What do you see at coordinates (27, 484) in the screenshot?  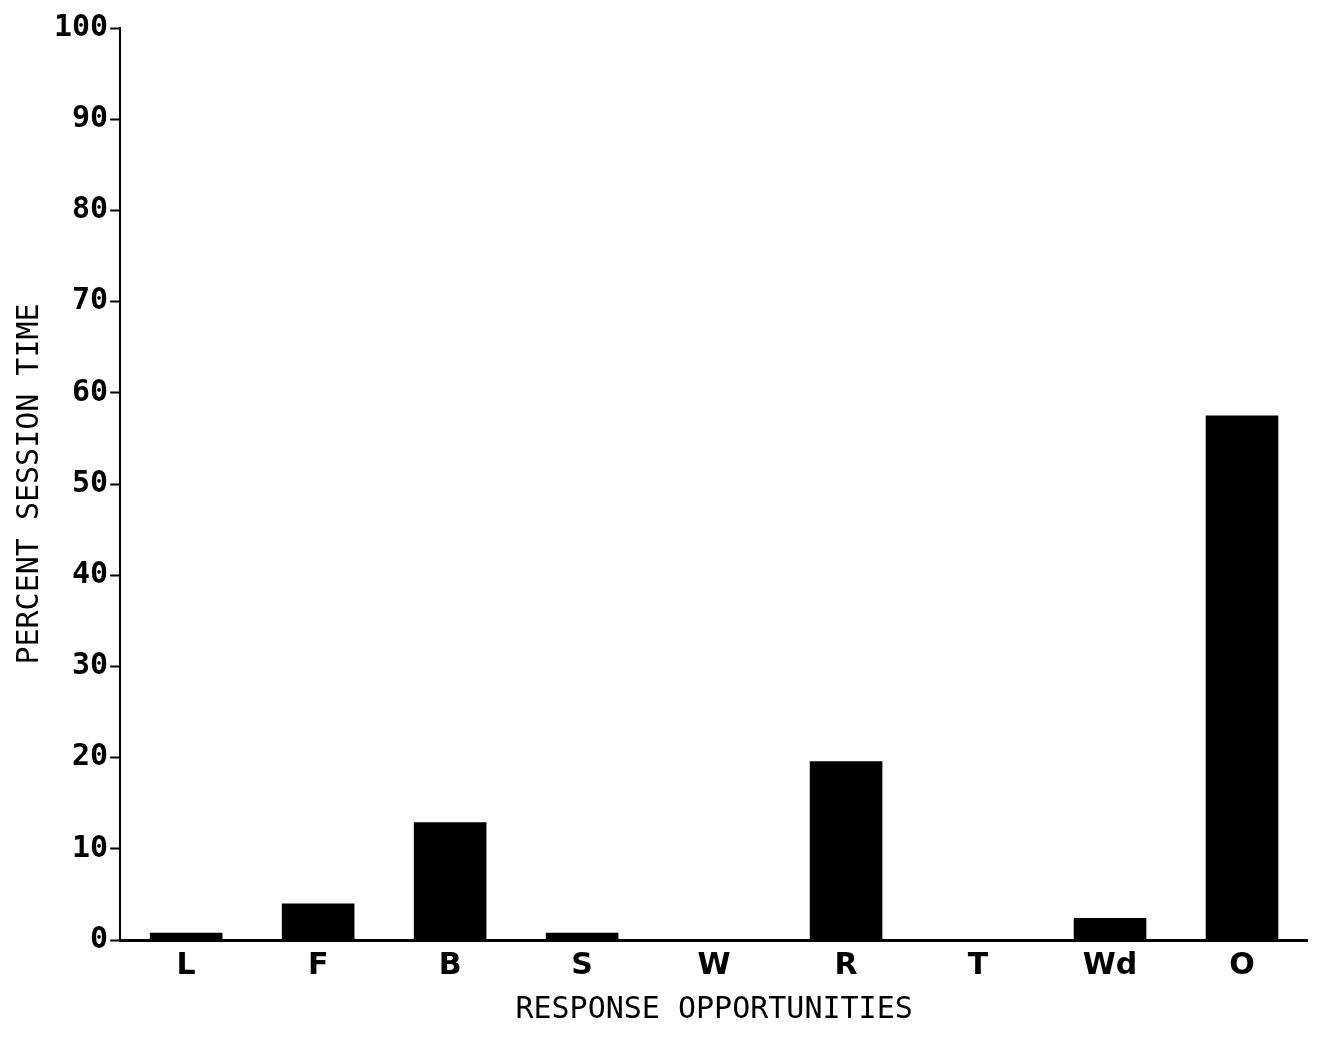 I see `y-axis-title: PERCENT SESSION TIME` at bounding box center [27, 484].